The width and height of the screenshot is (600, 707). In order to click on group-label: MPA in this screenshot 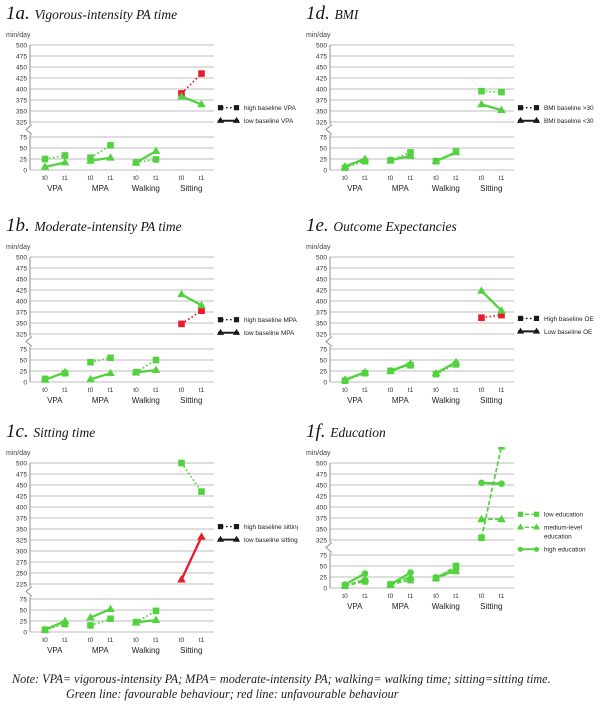, I will do `click(100, 650)`.